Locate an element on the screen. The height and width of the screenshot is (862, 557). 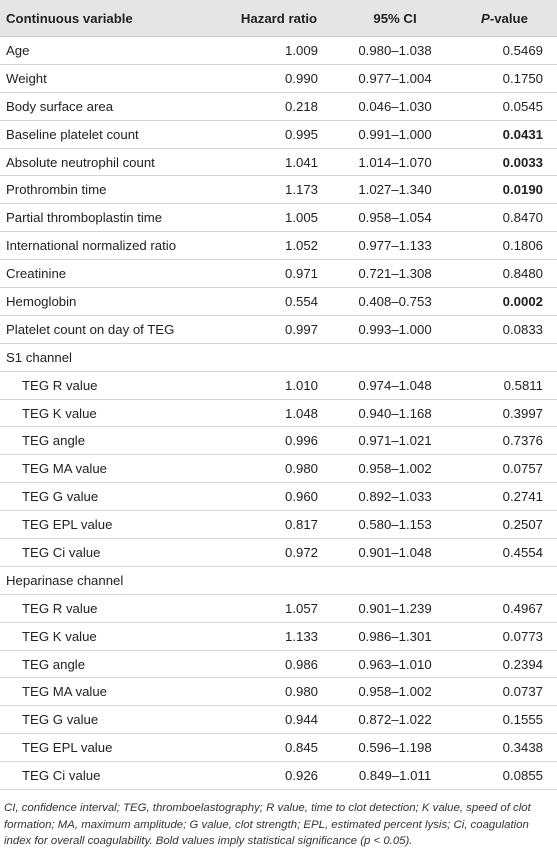
table-row: TEG G value 0.944 0.872–1.022 0.1555 is located at coordinates (278, 720).